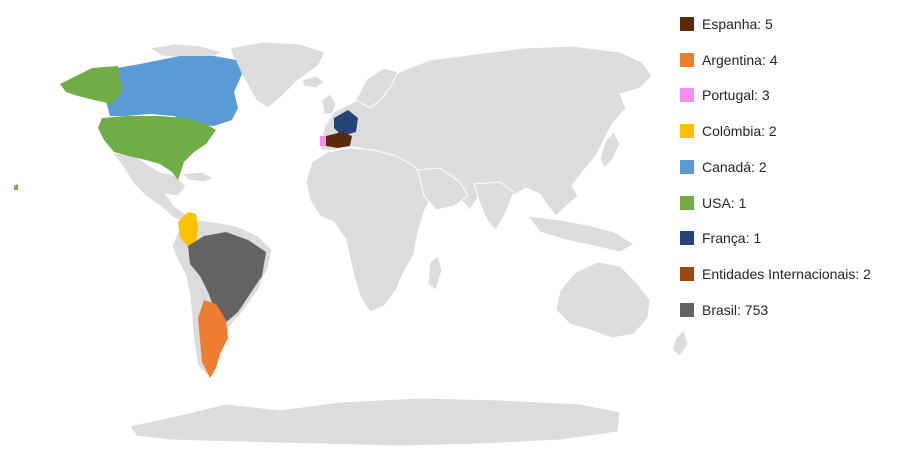 This screenshot has height=452, width=901. Describe the element at coordinates (323, 141) in the screenshot. I see `country-portugal` at that location.